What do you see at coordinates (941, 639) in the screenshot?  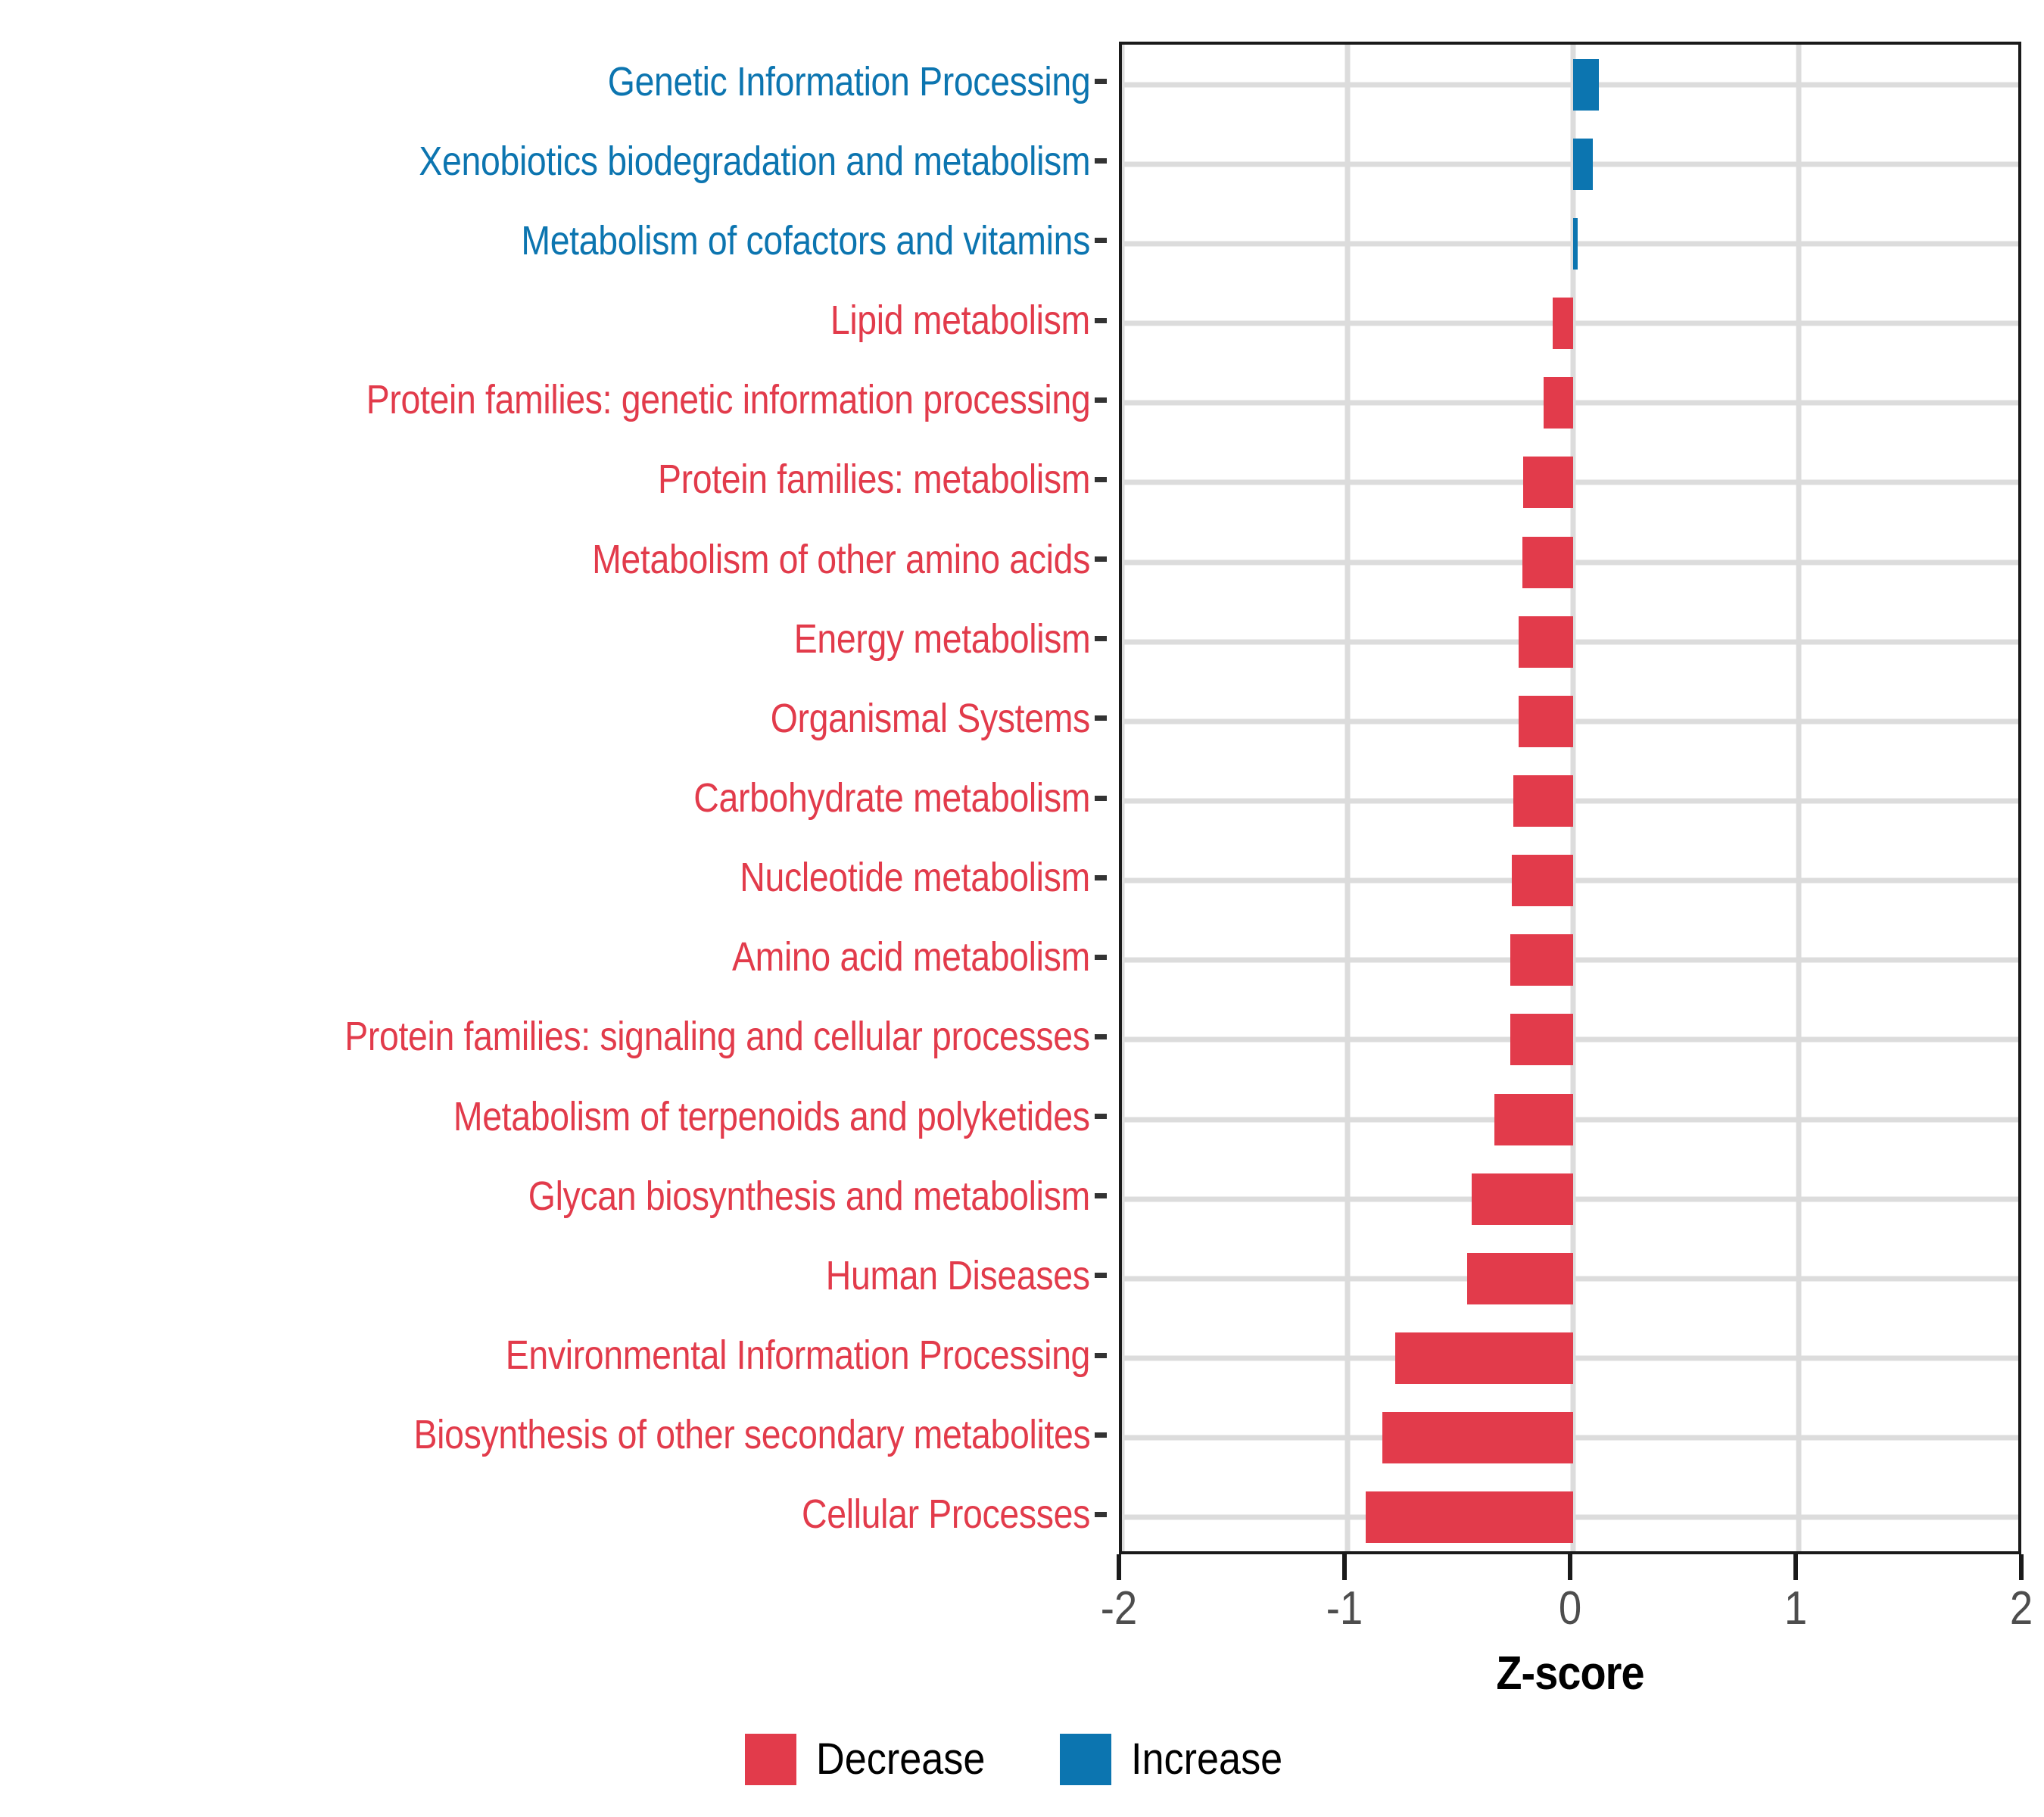 I see `y-axis-tick-label: Energy metabolism` at bounding box center [941, 639].